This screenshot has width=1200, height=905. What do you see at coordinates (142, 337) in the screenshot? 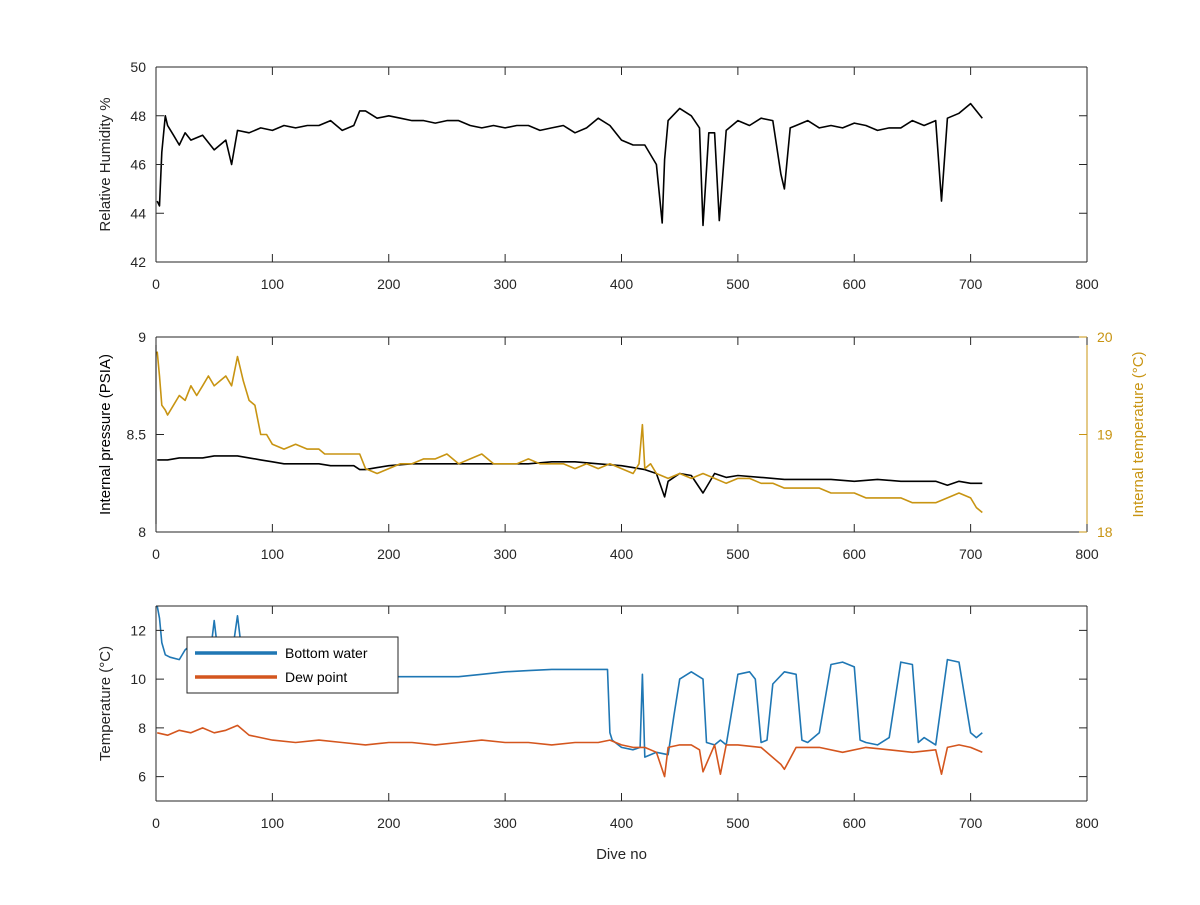
I see `y-tick-label: 9` at bounding box center [142, 337].